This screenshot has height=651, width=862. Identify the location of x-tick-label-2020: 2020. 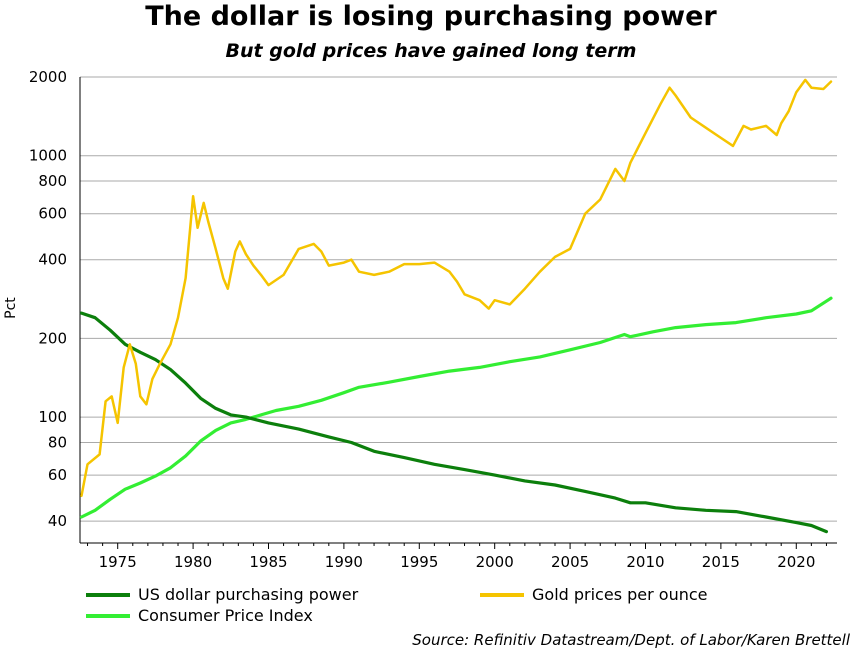
(796, 562).